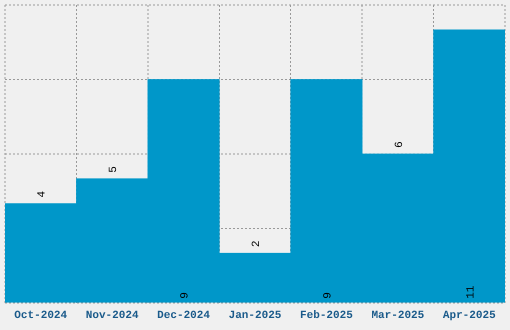 Image resolution: width=510 pixels, height=330 pixels. What do you see at coordinates (42, 194) in the screenshot?
I see `data-label: 4` at bounding box center [42, 194].